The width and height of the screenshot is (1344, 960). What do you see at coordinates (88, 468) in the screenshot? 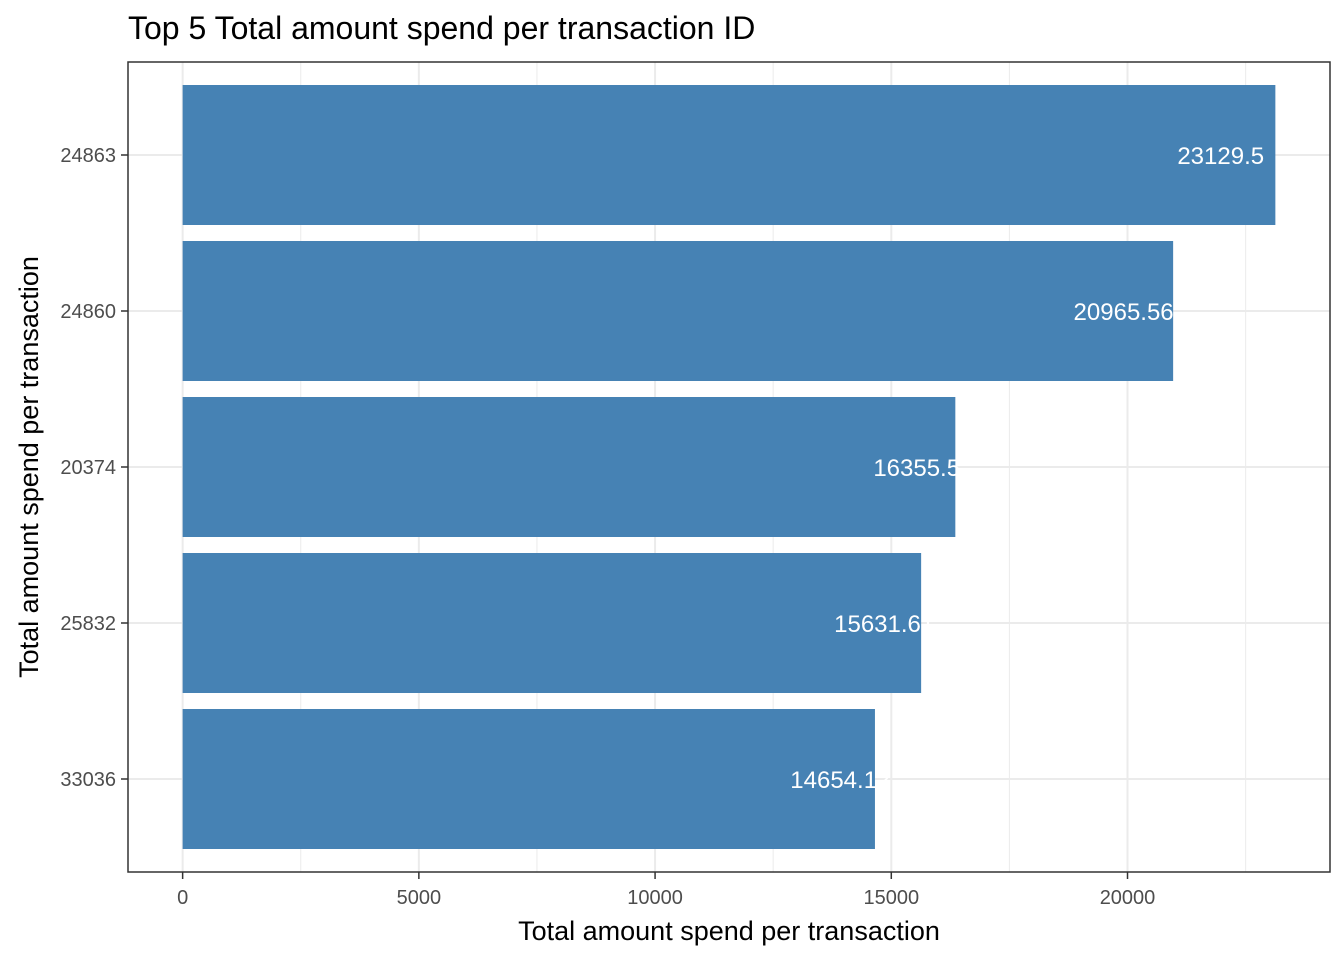
I see `y-tick-label: 20374` at bounding box center [88, 468].